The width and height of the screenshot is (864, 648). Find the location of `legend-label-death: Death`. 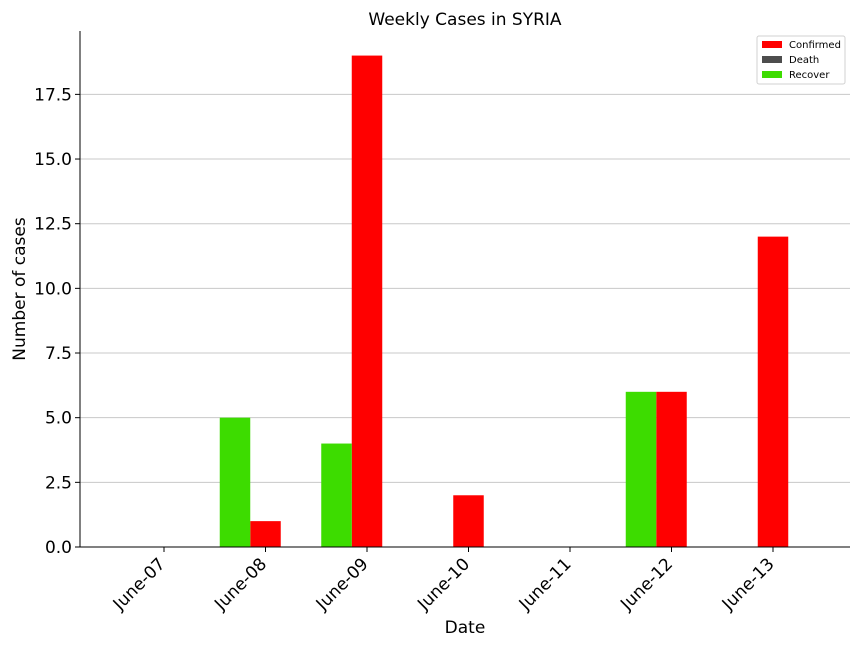

legend-label-death: Death is located at coordinates (804, 60).